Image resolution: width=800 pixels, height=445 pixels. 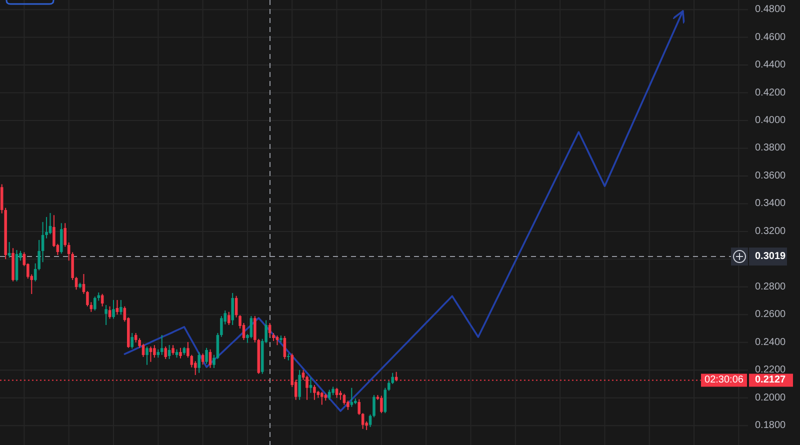 I want to click on y-tick-label: 0.2600, so click(x=770, y=314).